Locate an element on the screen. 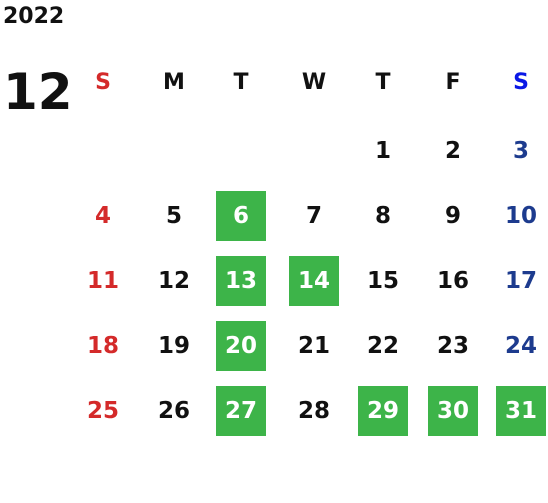 The image size is (548, 503). highlighted-day: 6 is located at coordinates (241, 216).